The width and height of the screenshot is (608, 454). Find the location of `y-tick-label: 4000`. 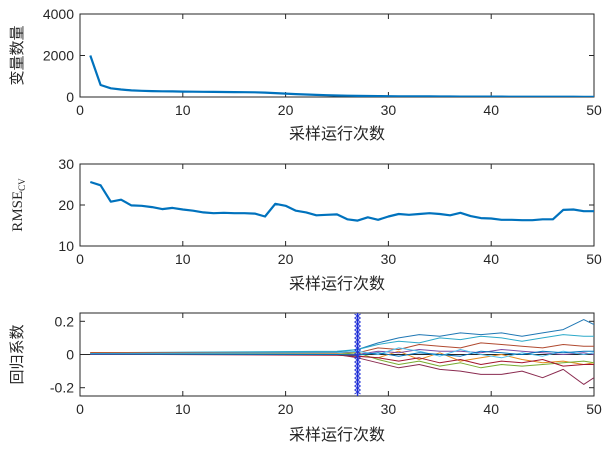

y-tick-label: 4000 is located at coordinates (58, 14).